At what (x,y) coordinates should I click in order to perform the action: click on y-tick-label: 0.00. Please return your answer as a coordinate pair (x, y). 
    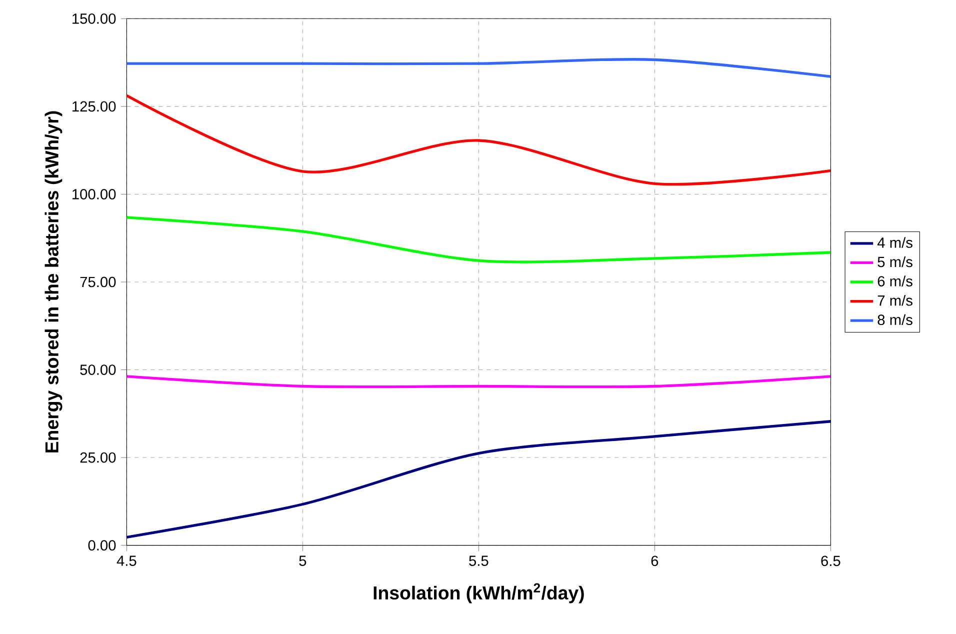
    Looking at the image, I should click on (102, 545).